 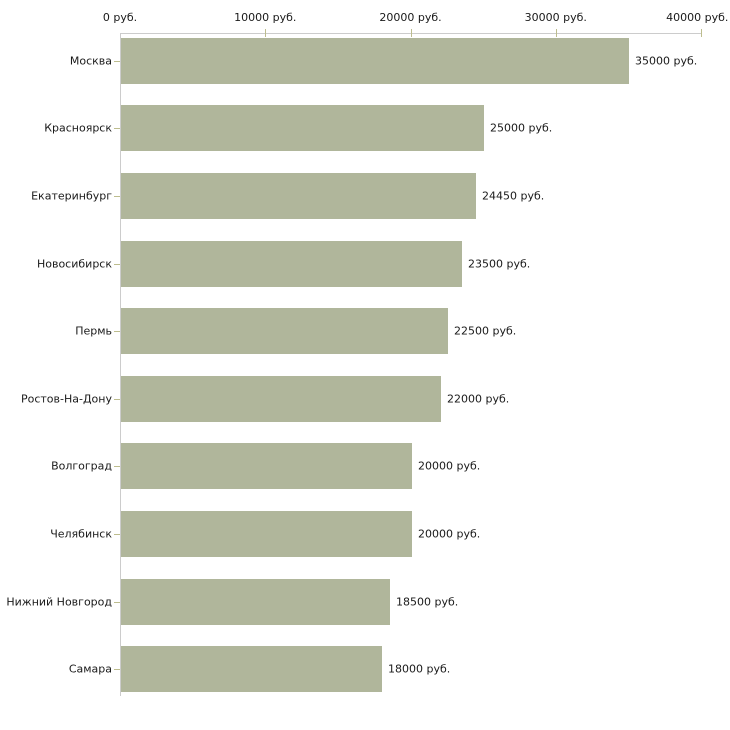 I want to click on bar-row: Ростов-На-Дону 22000 руб., so click(x=365, y=399).